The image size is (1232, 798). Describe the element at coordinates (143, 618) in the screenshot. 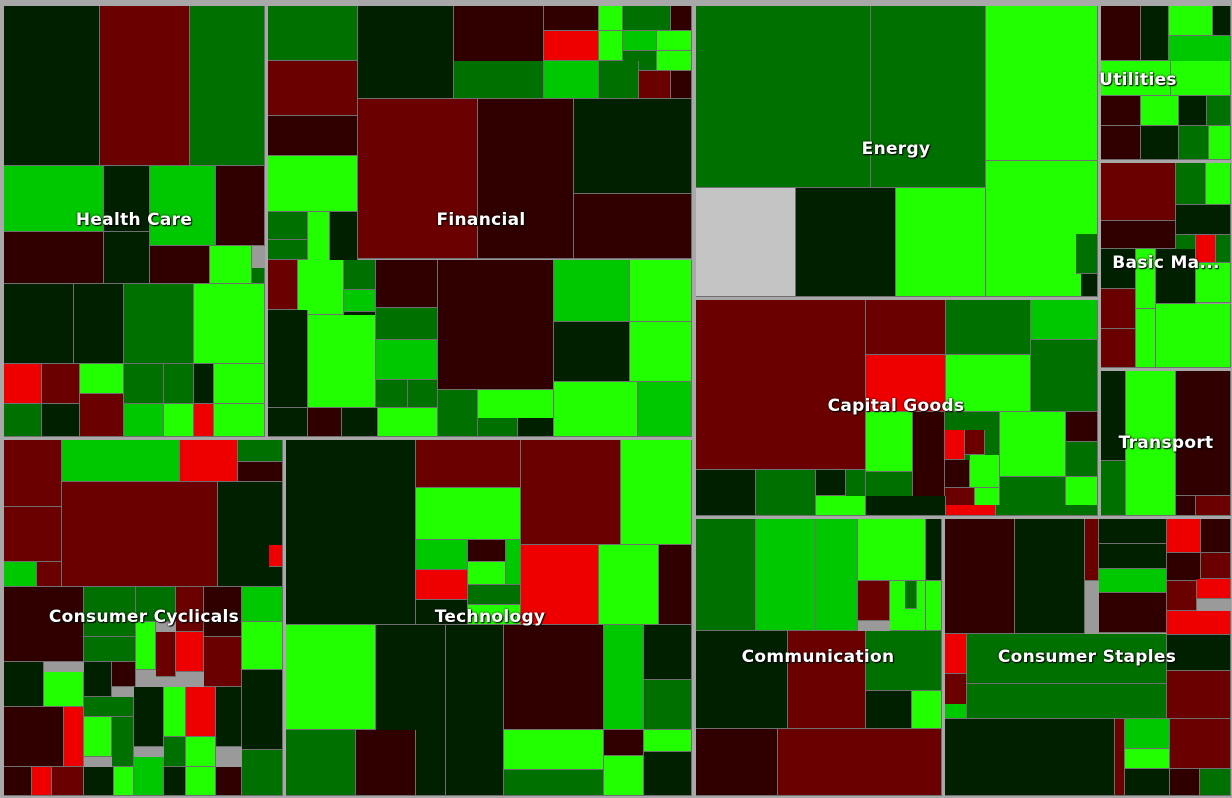

I see `sector-consumer-cyclicals` at that location.